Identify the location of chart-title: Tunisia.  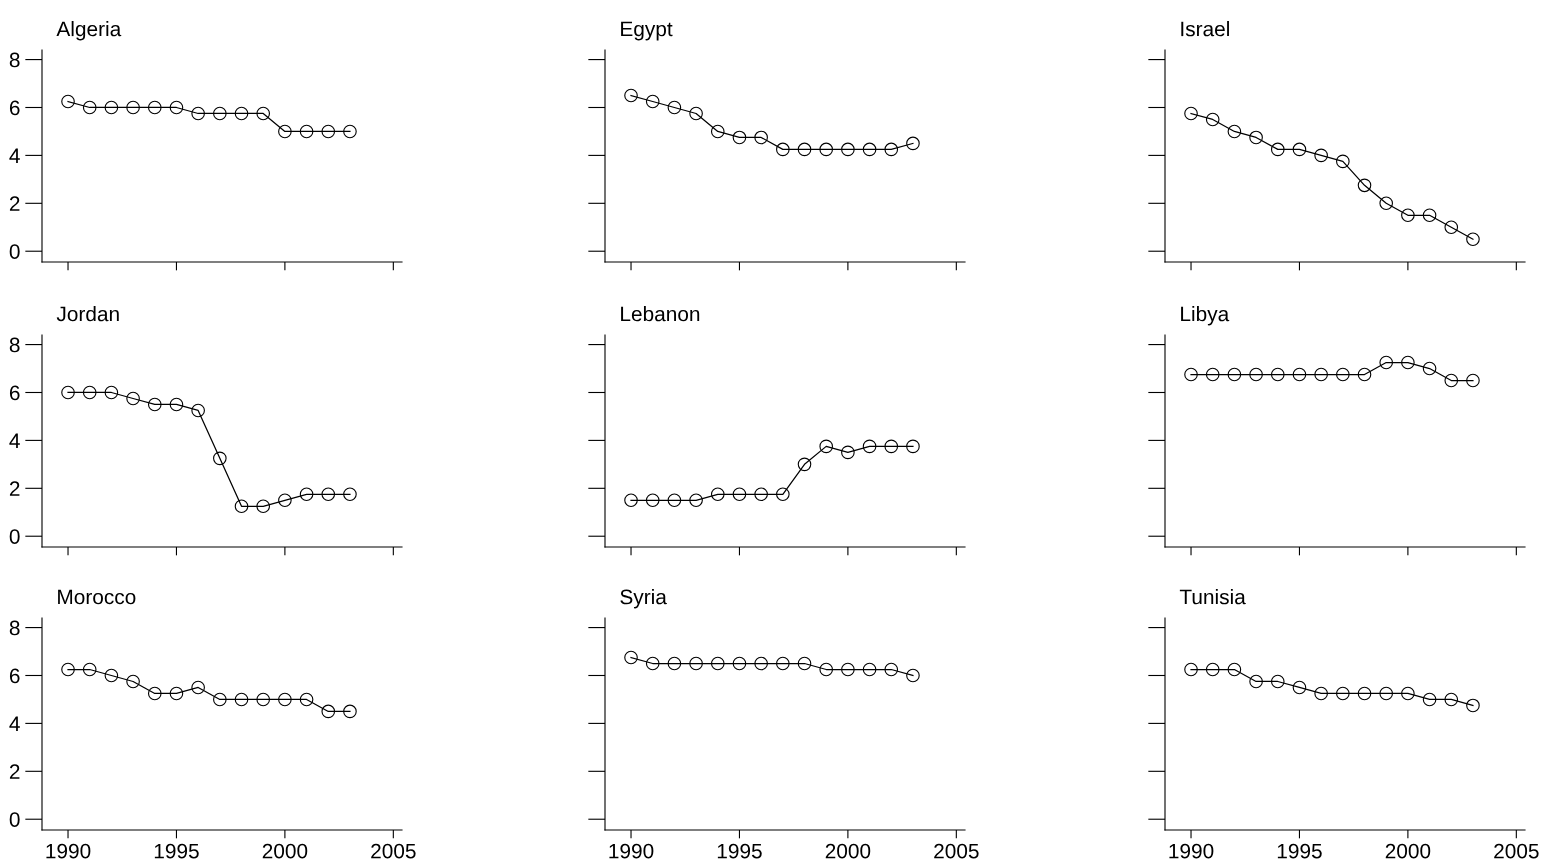
(1212, 597).